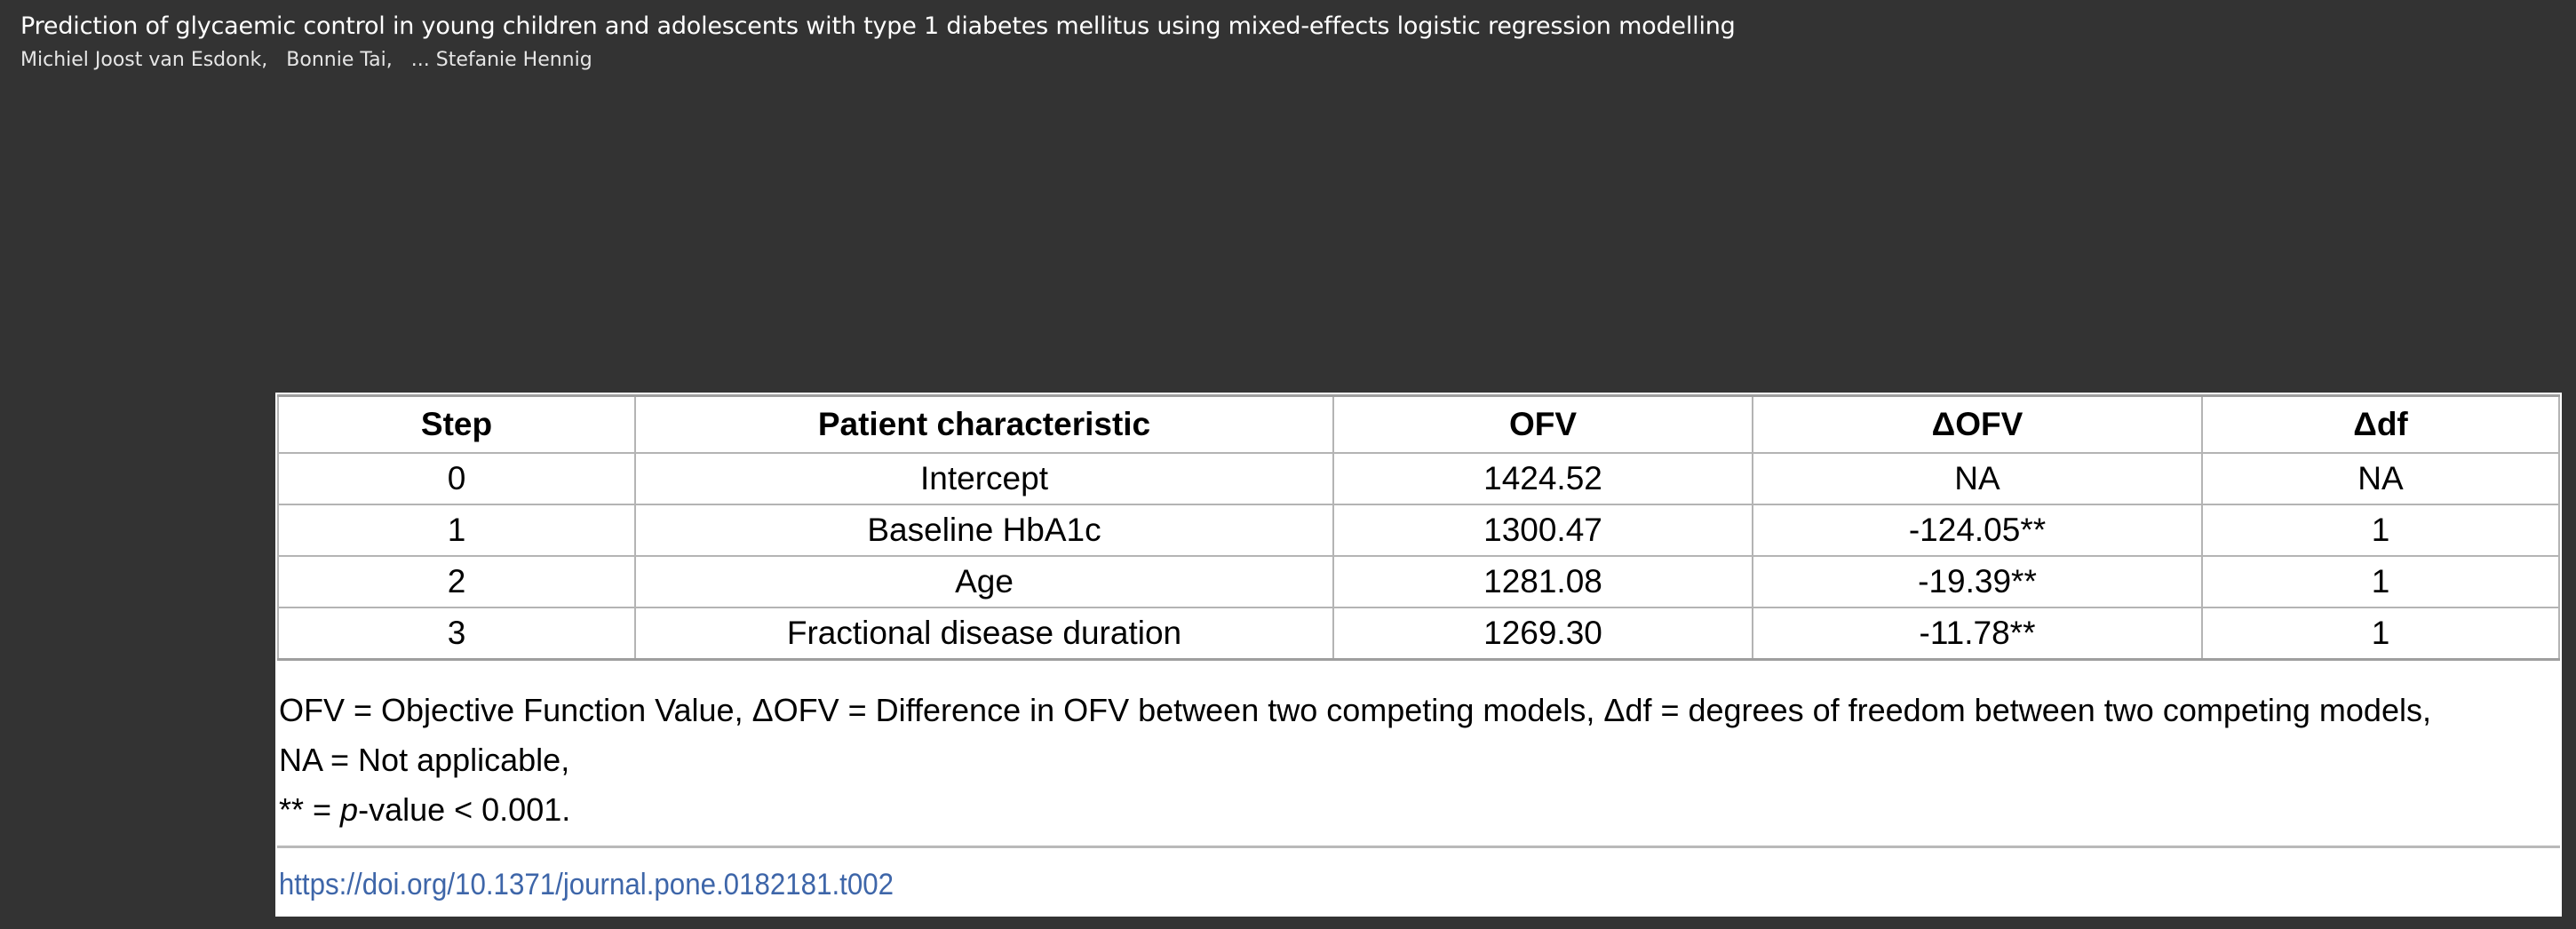 Image resolution: width=2576 pixels, height=929 pixels. I want to click on cell-ofv: 1300.47, so click(1542, 530).